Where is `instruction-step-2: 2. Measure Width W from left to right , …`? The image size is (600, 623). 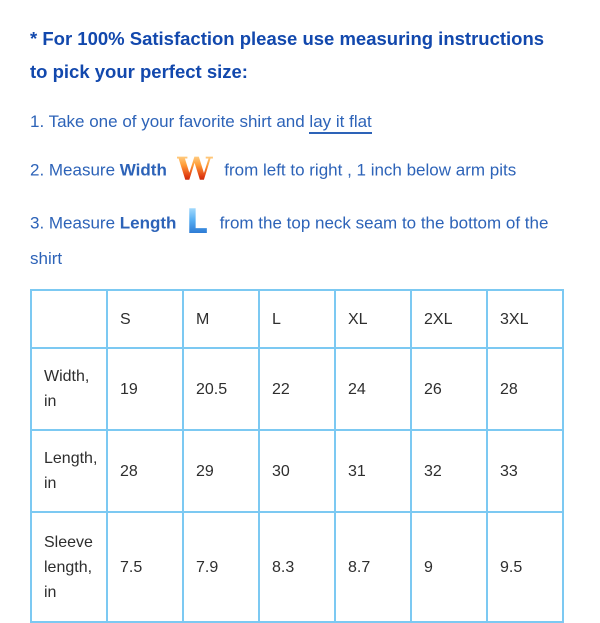 instruction-step-2: 2. Measure Width W from left to right , … is located at coordinates (303, 171).